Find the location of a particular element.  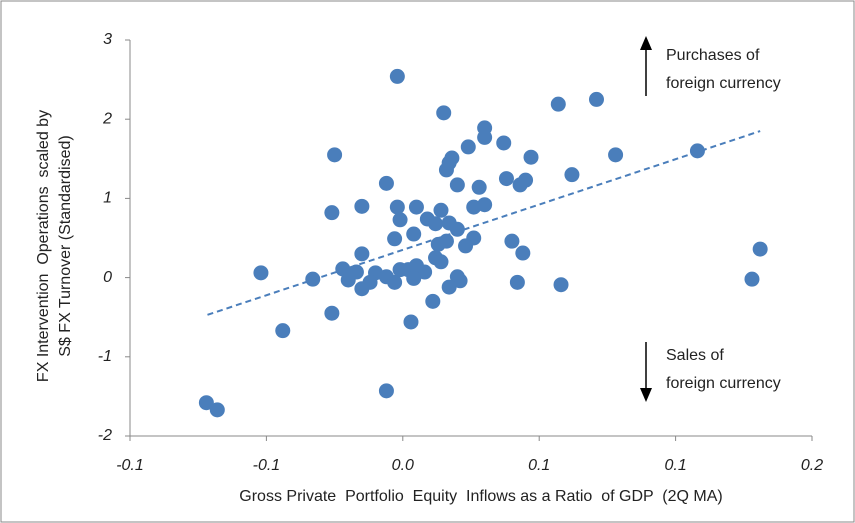

y-tick-label: -2 is located at coordinates (105, 435).